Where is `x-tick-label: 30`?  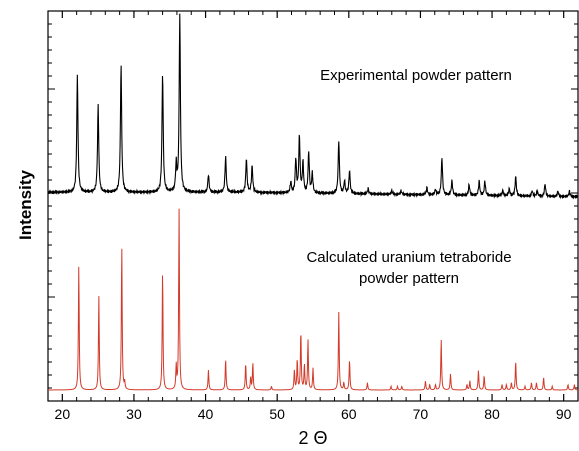
x-tick-label: 30 is located at coordinates (134, 414).